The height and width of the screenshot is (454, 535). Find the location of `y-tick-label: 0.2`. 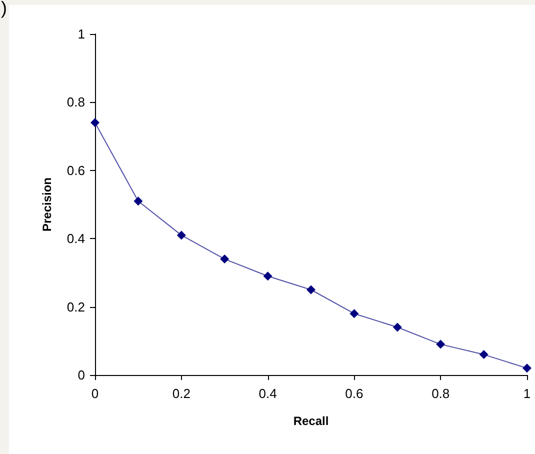

y-tick-label: 0.2 is located at coordinates (75, 306).